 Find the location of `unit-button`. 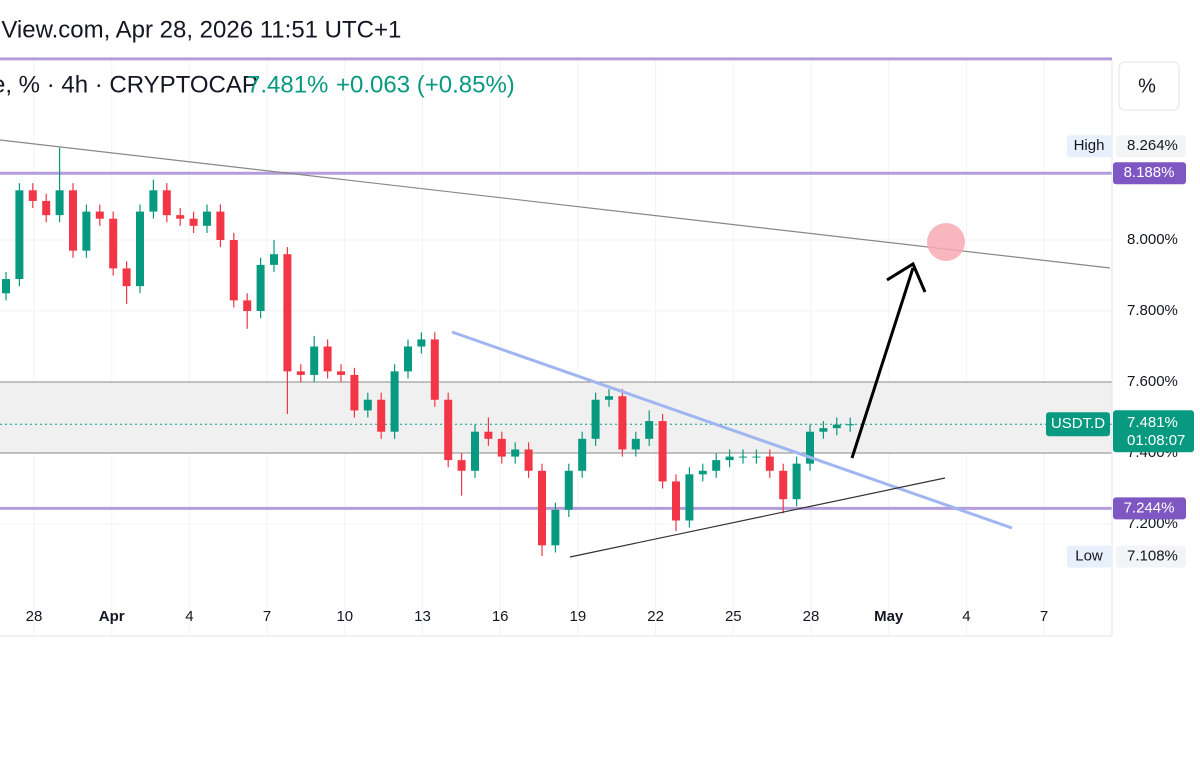

unit-button is located at coordinates (1149, 86).